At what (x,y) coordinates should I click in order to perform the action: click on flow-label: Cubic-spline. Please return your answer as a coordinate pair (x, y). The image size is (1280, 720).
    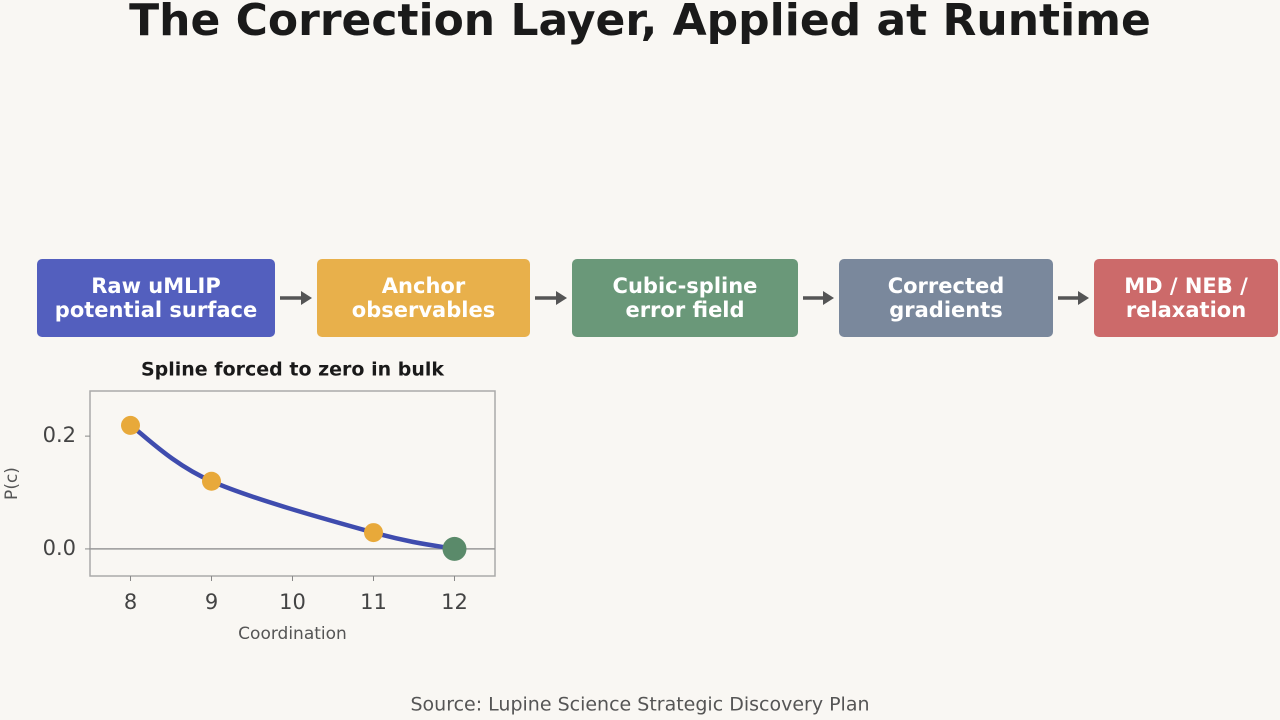
    Looking at the image, I should click on (685, 286).